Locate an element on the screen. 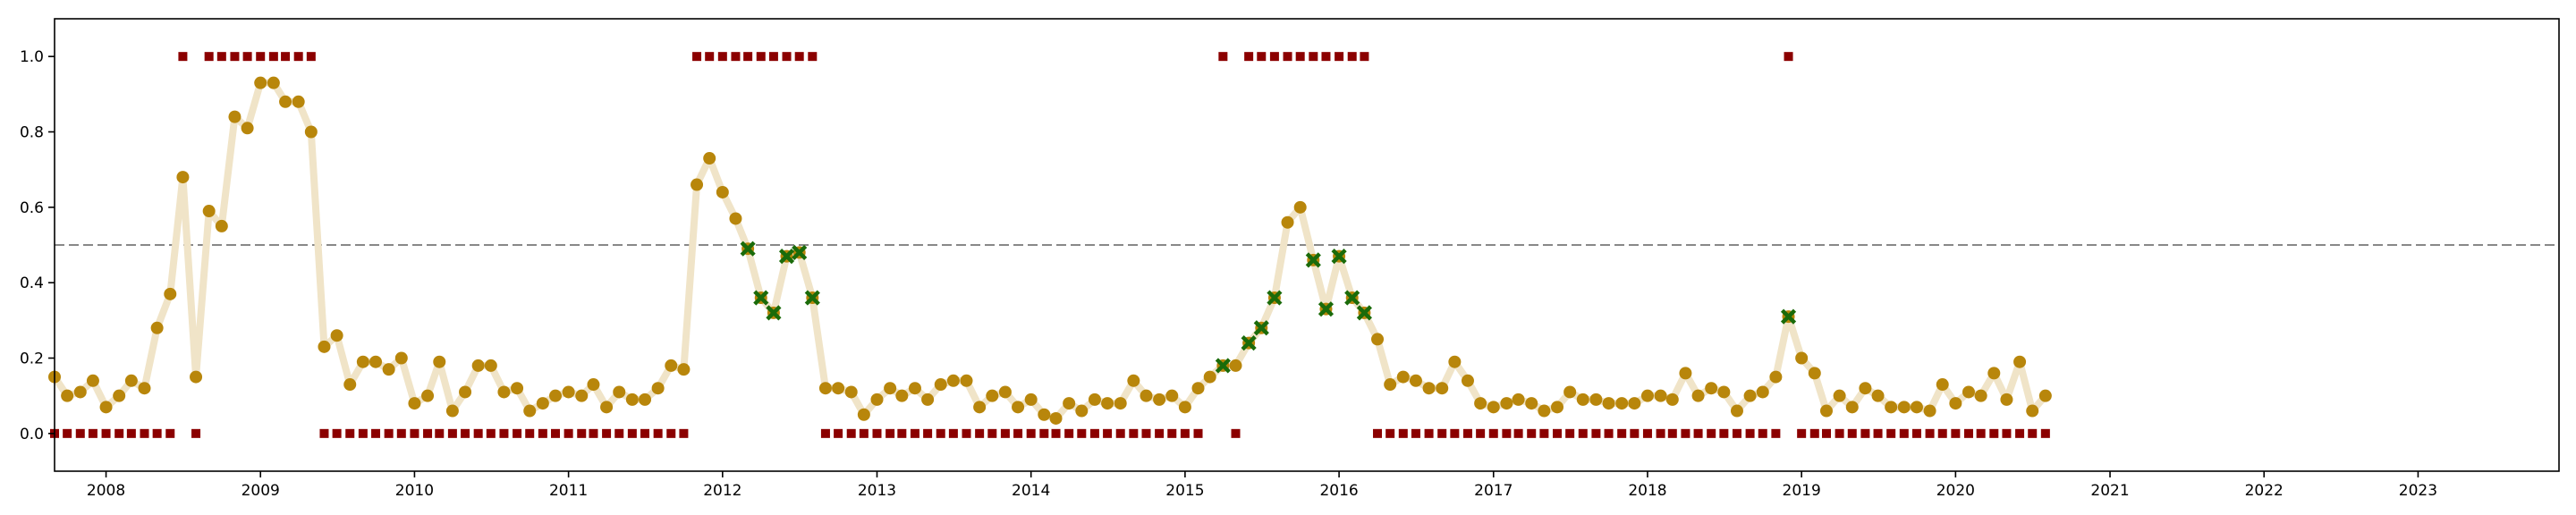  x-tick-label: 2008 is located at coordinates (106, 491).